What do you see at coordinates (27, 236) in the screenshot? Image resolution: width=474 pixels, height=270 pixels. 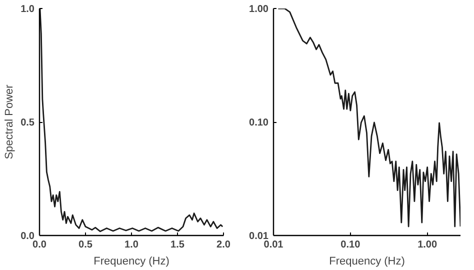 I see `y-tick-label: 0.0` at bounding box center [27, 236].